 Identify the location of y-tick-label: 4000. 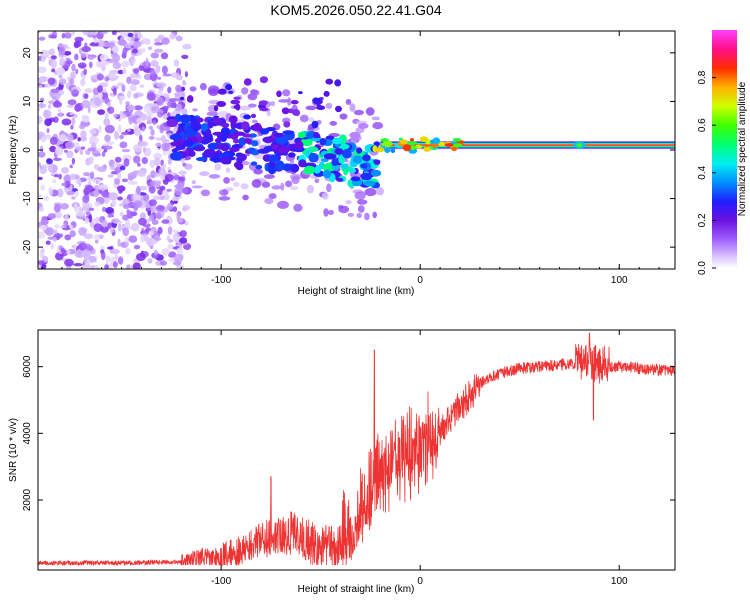
(27, 433).